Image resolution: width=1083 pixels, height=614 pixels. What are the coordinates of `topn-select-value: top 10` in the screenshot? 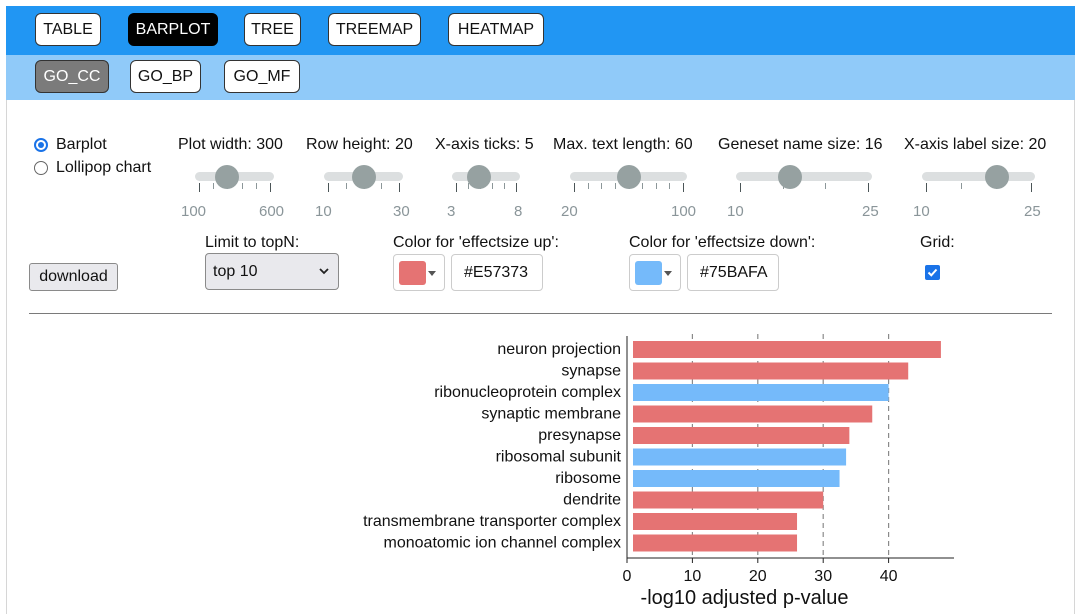 It's located at (235, 271).